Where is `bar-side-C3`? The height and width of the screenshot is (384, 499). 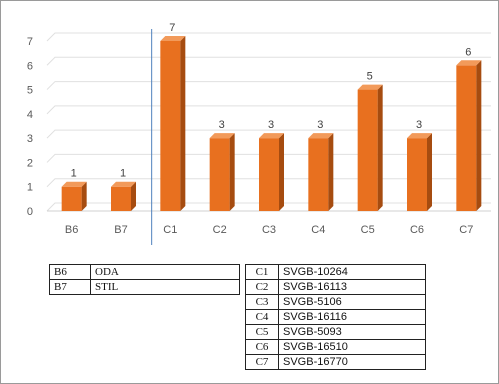
bar-side-C3 is located at coordinates (281, 172).